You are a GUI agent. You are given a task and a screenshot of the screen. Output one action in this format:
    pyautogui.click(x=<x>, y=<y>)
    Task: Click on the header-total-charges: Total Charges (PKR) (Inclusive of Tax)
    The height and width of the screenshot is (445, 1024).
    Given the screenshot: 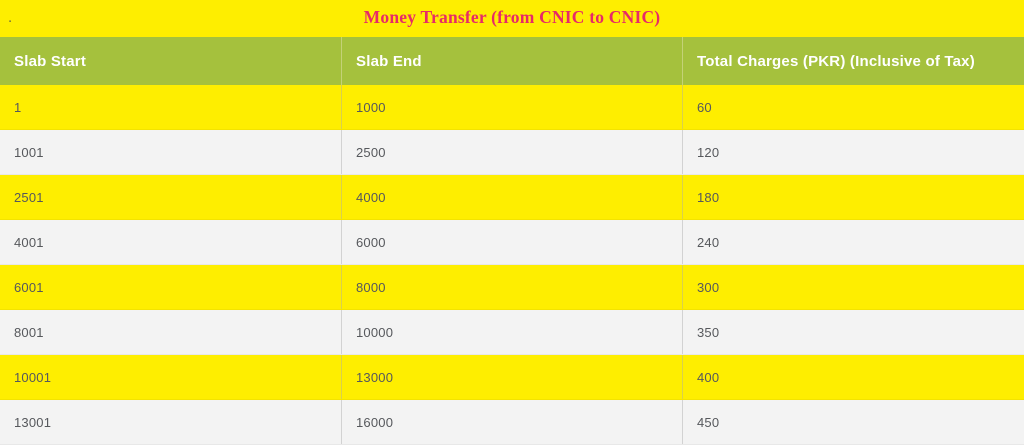 What is the action you would take?
    pyautogui.click(x=853, y=61)
    